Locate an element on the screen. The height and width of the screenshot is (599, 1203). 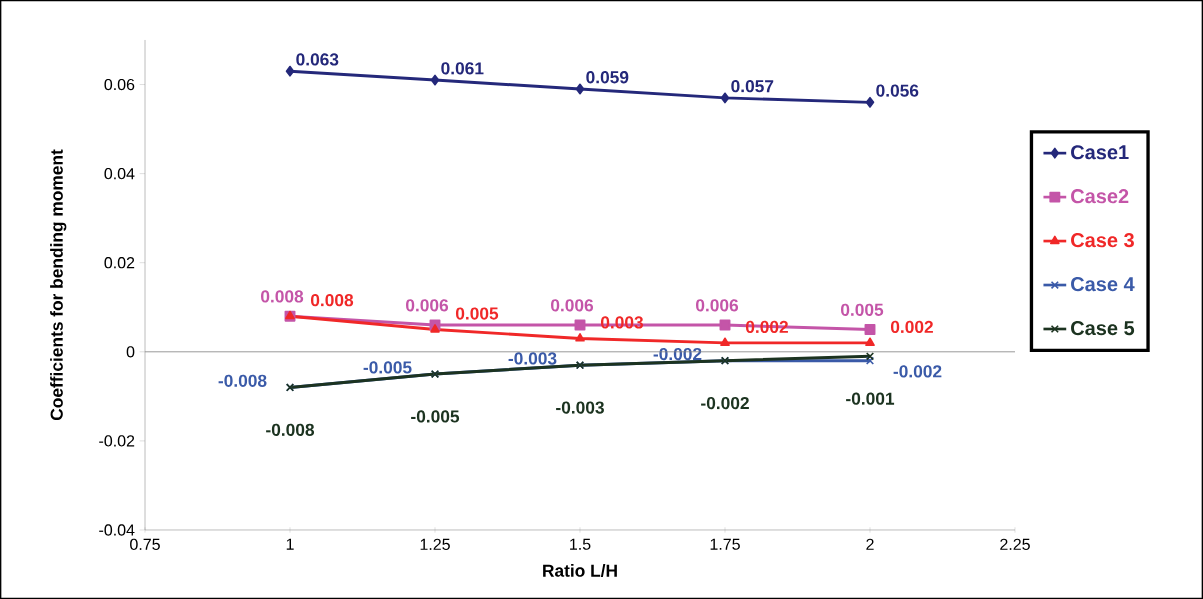
x-axis-title: Ratio L/H is located at coordinates (580, 571).